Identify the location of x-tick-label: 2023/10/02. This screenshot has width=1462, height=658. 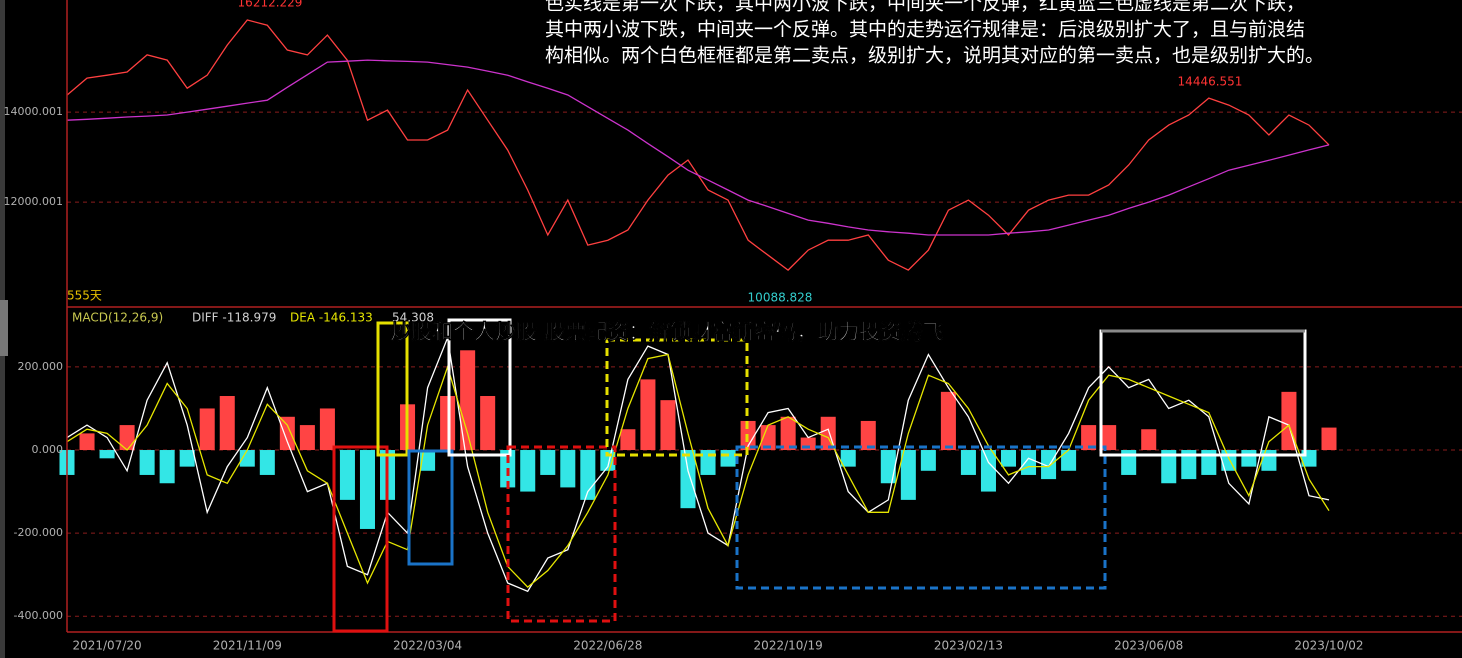
(1328, 646).